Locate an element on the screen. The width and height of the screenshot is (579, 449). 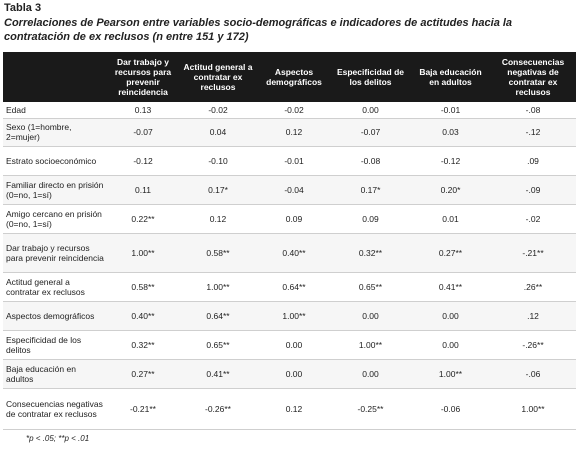
column-header: Especificidad de los delitos is located at coordinates (370, 77).